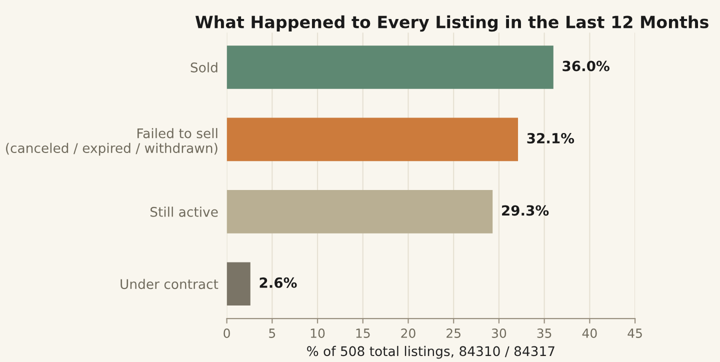  What do you see at coordinates (499, 333) in the screenshot?
I see `x-tick-label: 30` at bounding box center [499, 333].